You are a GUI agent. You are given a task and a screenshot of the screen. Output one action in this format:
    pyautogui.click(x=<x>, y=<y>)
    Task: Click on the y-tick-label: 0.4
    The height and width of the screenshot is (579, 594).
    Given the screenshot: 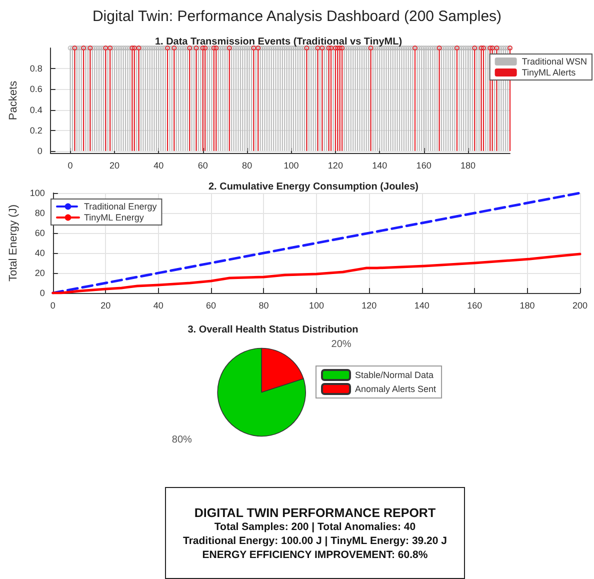 What is the action you would take?
    pyautogui.click(x=36, y=109)
    